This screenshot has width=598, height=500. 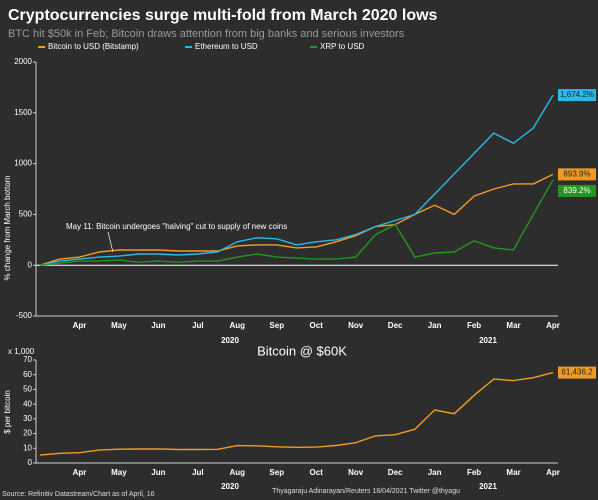 What do you see at coordinates (302, 350) in the screenshot?
I see `chart-title: Bitcoin @ $60K` at bounding box center [302, 350].